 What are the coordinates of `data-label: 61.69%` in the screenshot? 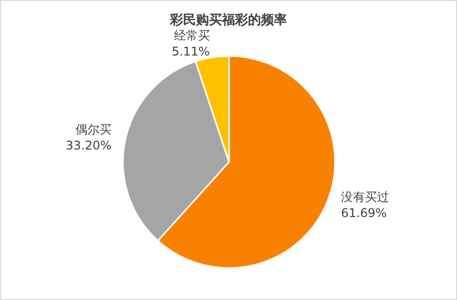 It's located at (364, 213).